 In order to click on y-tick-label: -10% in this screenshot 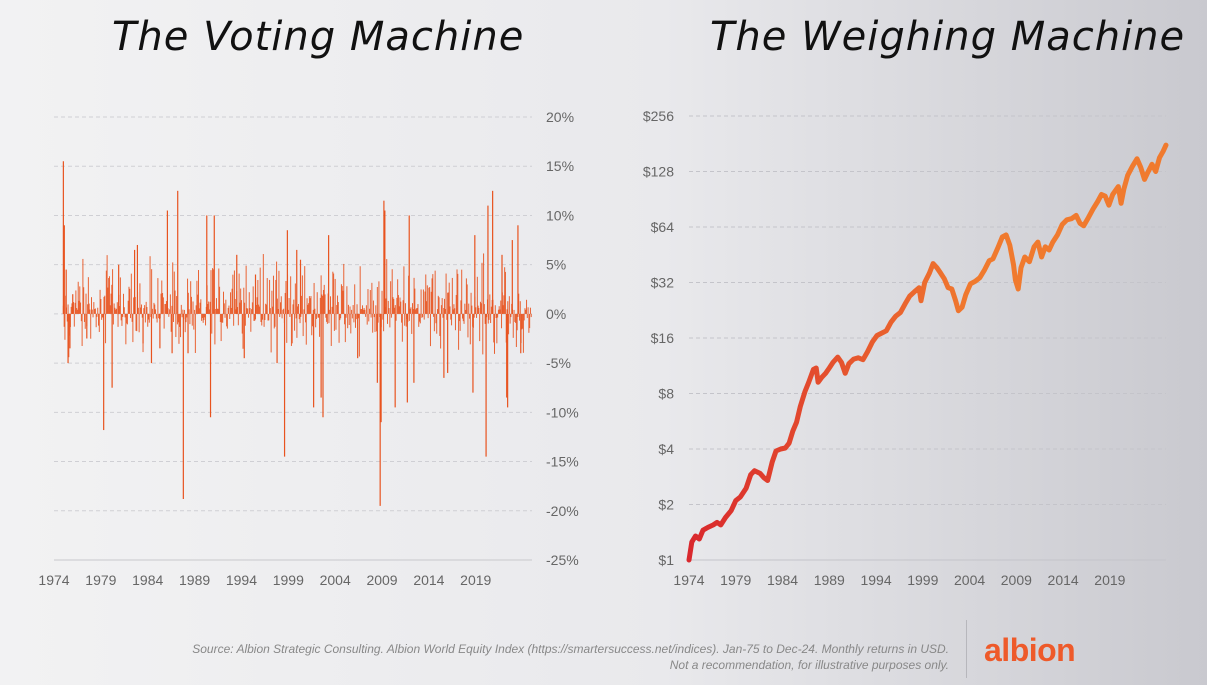, I will do `click(562, 412)`.